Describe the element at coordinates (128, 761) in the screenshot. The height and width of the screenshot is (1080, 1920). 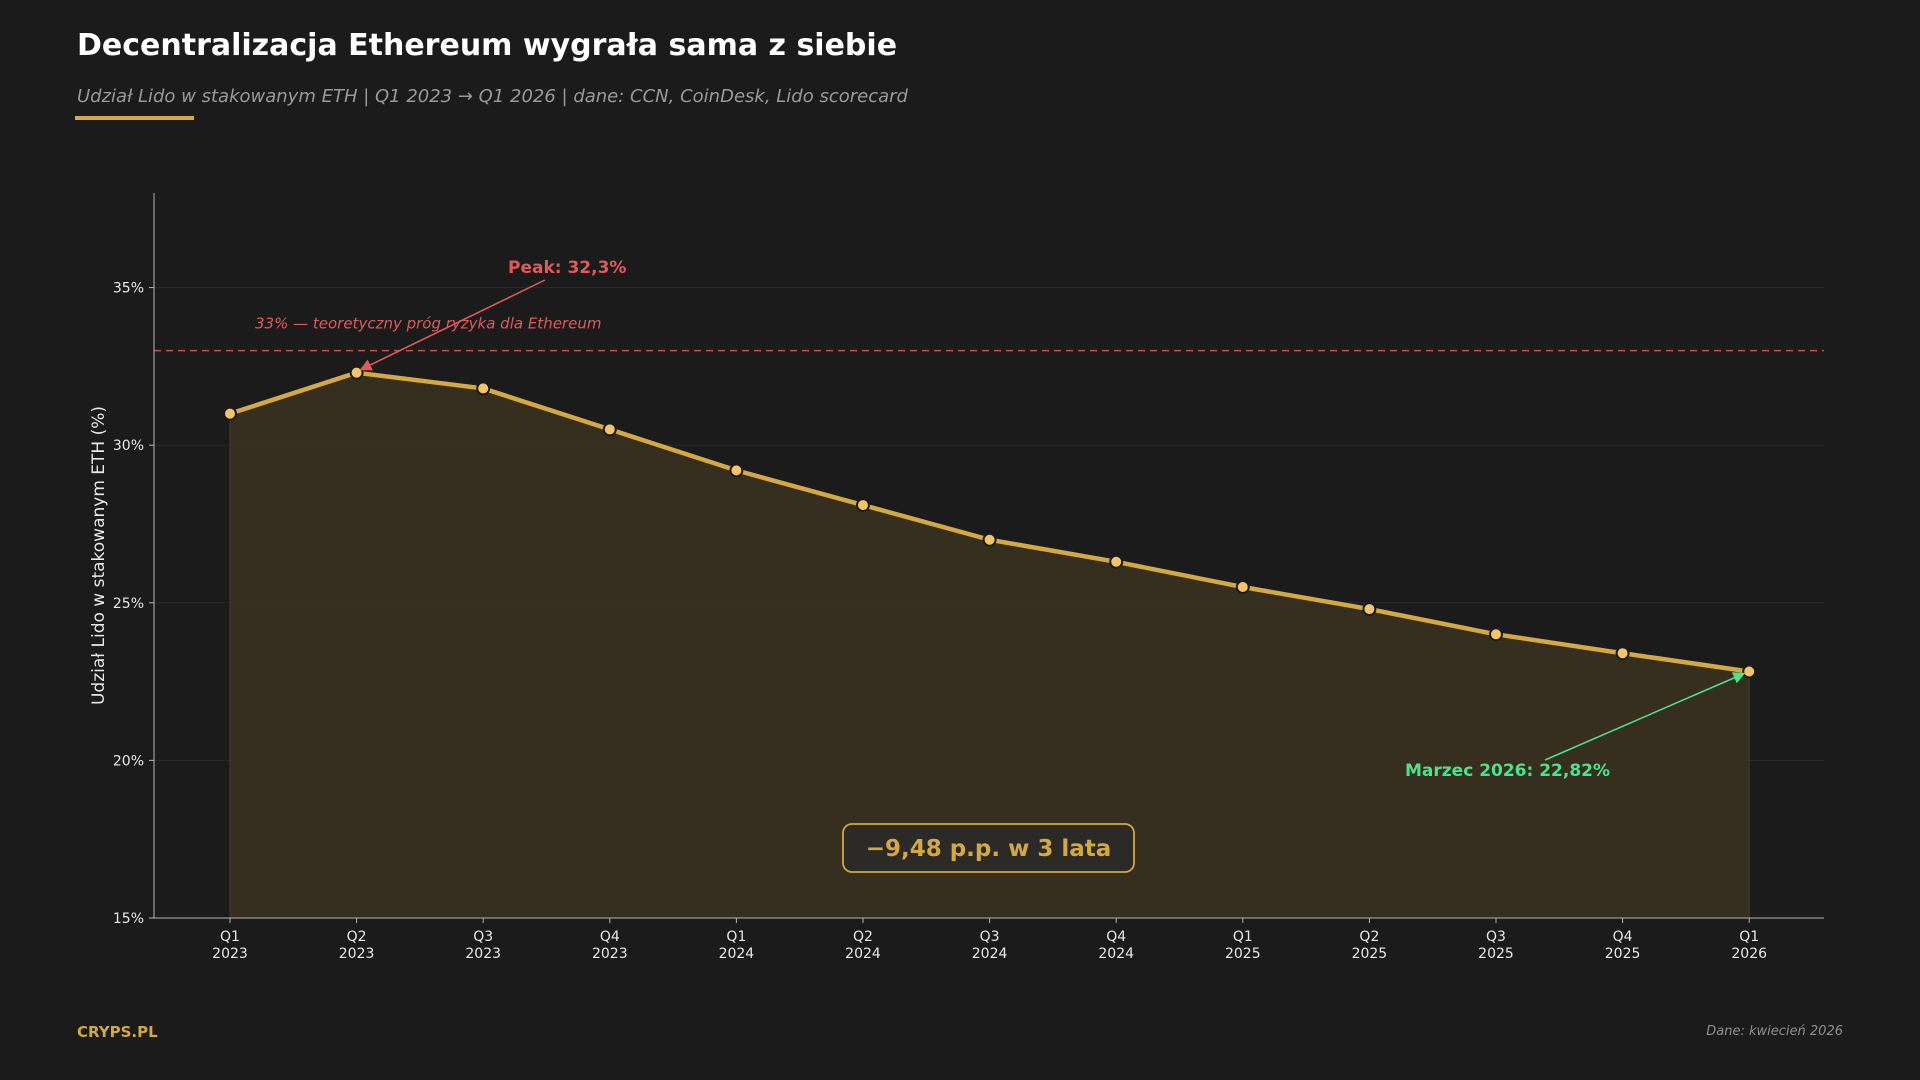
I see `y-tick-label: 20%` at that location.